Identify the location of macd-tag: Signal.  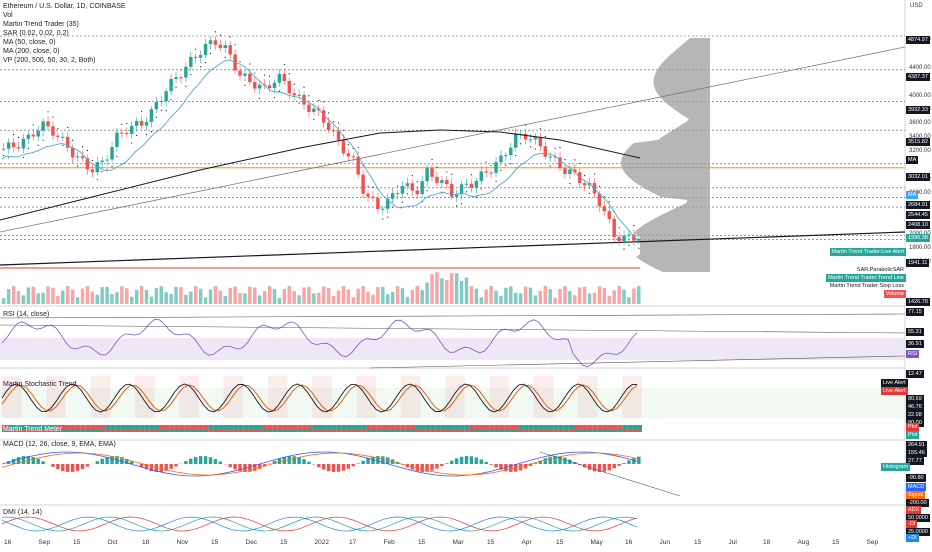
(915, 495).